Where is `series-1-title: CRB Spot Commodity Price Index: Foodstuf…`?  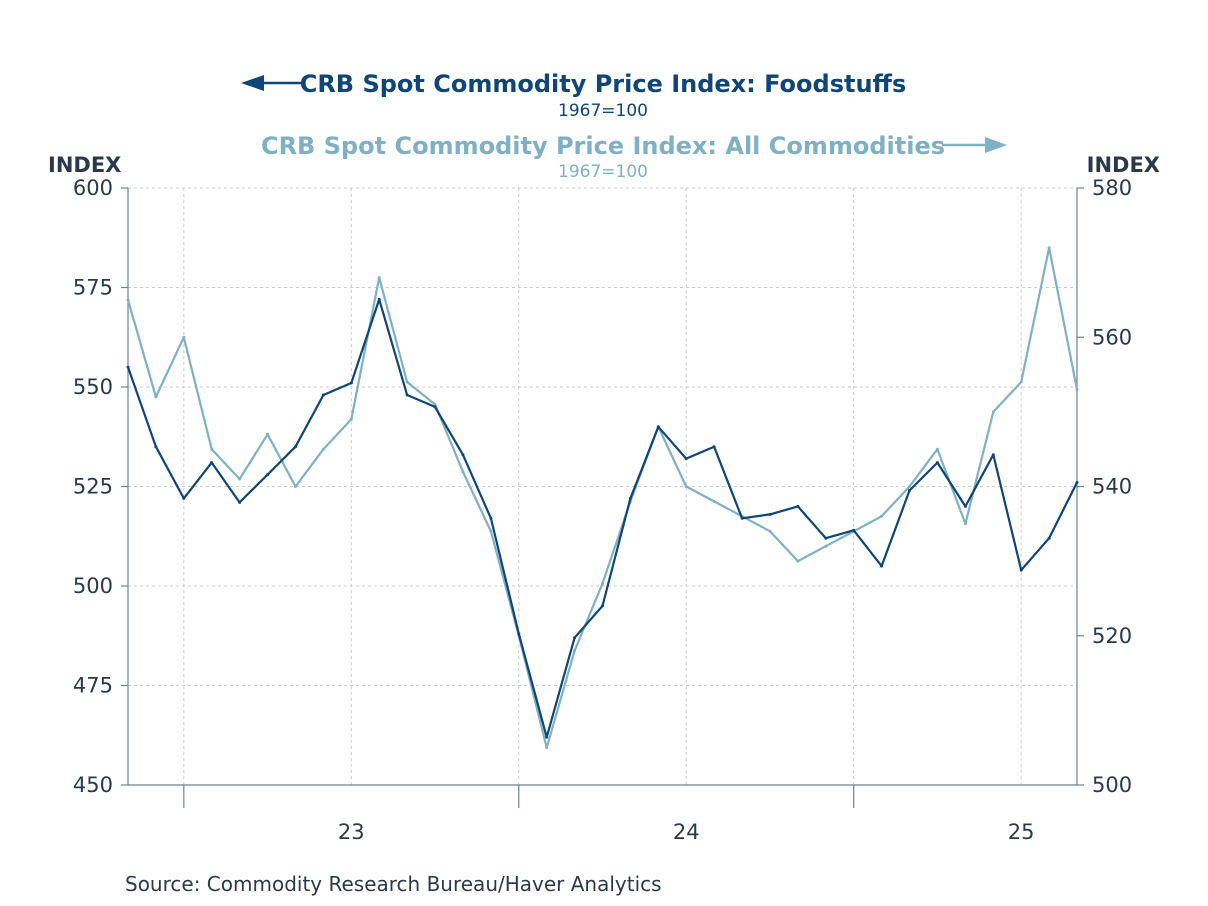 series-1-title: CRB Spot Commodity Price Index: Foodstuf… is located at coordinates (603, 84).